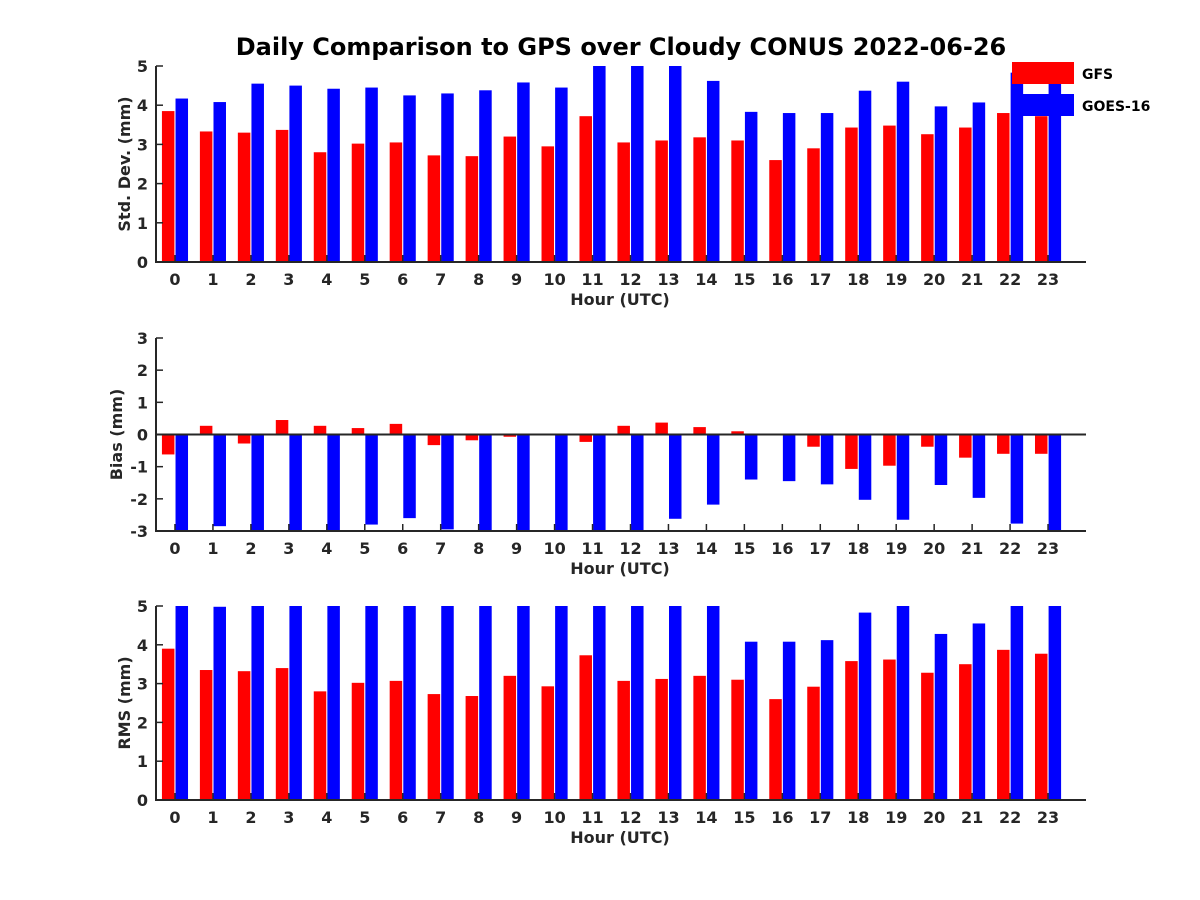  What do you see at coordinates (1116, 107) in the screenshot?
I see `legend-label-goes-16: GOES-16` at bounding box center [1116, 107].